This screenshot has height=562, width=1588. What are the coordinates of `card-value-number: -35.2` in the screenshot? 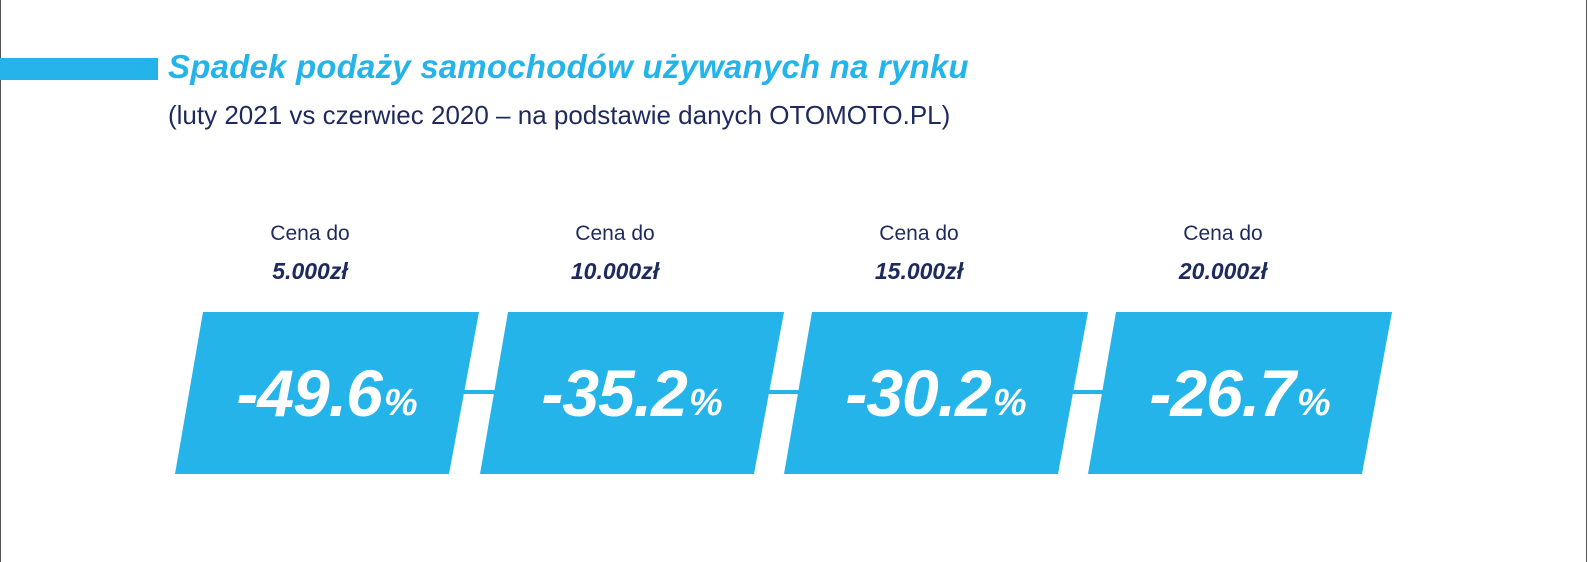 It's located at (614, 393).